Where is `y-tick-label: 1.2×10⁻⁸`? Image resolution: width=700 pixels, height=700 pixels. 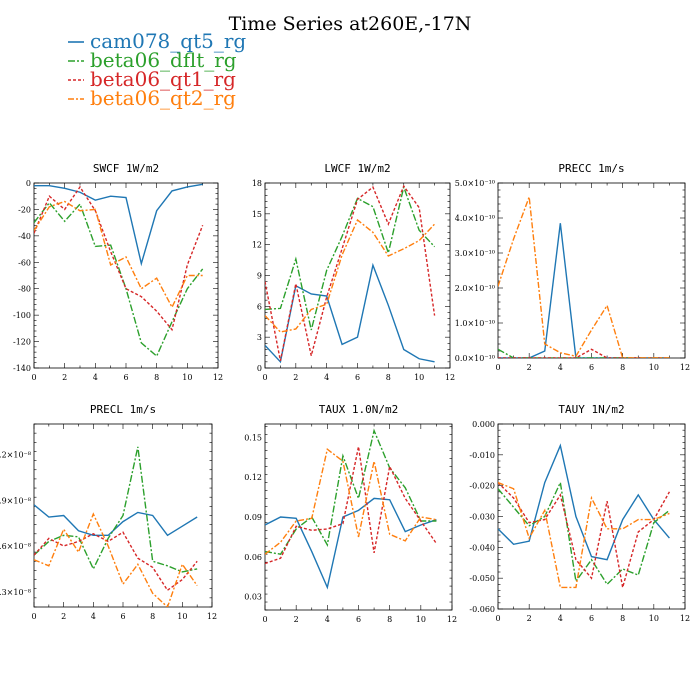
y-tick-label: 1.2×10⁻⁸ is located at coordinates (15, 455).